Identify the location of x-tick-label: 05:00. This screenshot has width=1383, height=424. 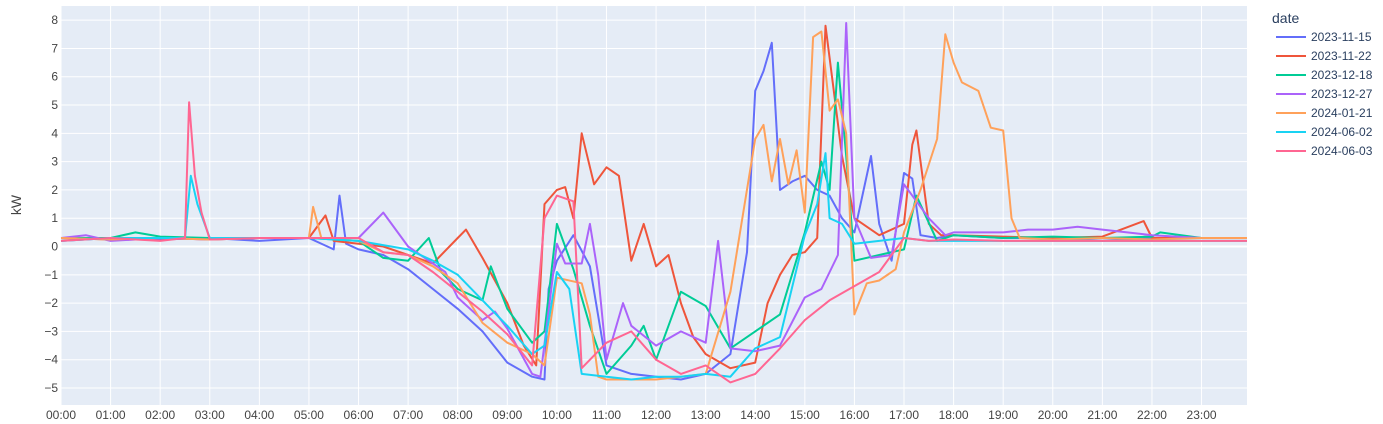
(309, 415).